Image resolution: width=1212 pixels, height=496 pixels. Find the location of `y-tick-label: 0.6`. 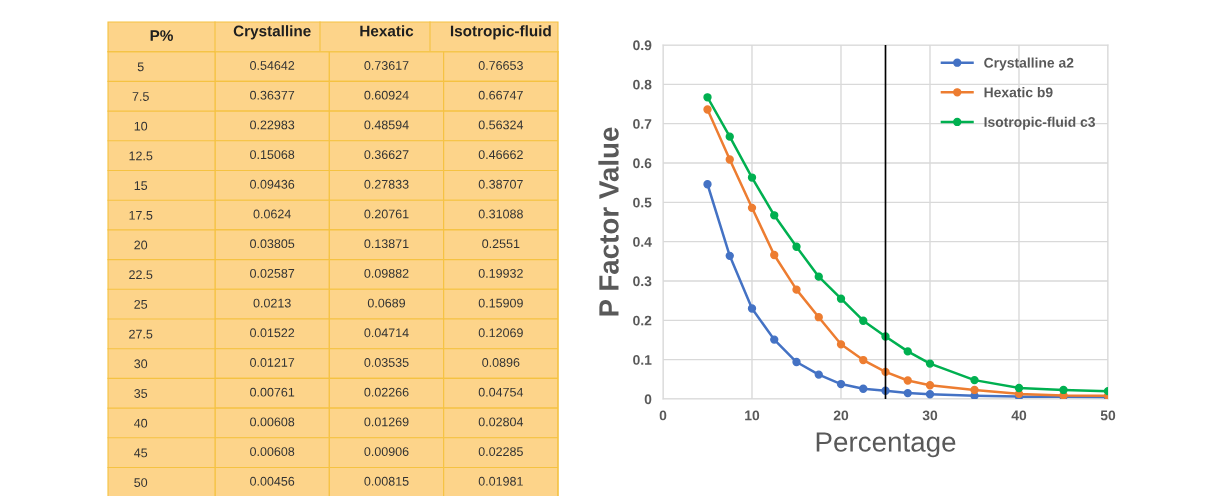

y-tick-label: 0.6 is located at coordinates (642, 163).